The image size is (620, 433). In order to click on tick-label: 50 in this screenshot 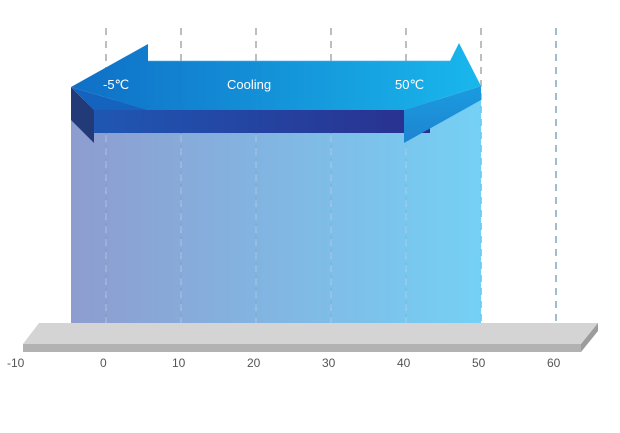, I will do `click(479, 363)`.